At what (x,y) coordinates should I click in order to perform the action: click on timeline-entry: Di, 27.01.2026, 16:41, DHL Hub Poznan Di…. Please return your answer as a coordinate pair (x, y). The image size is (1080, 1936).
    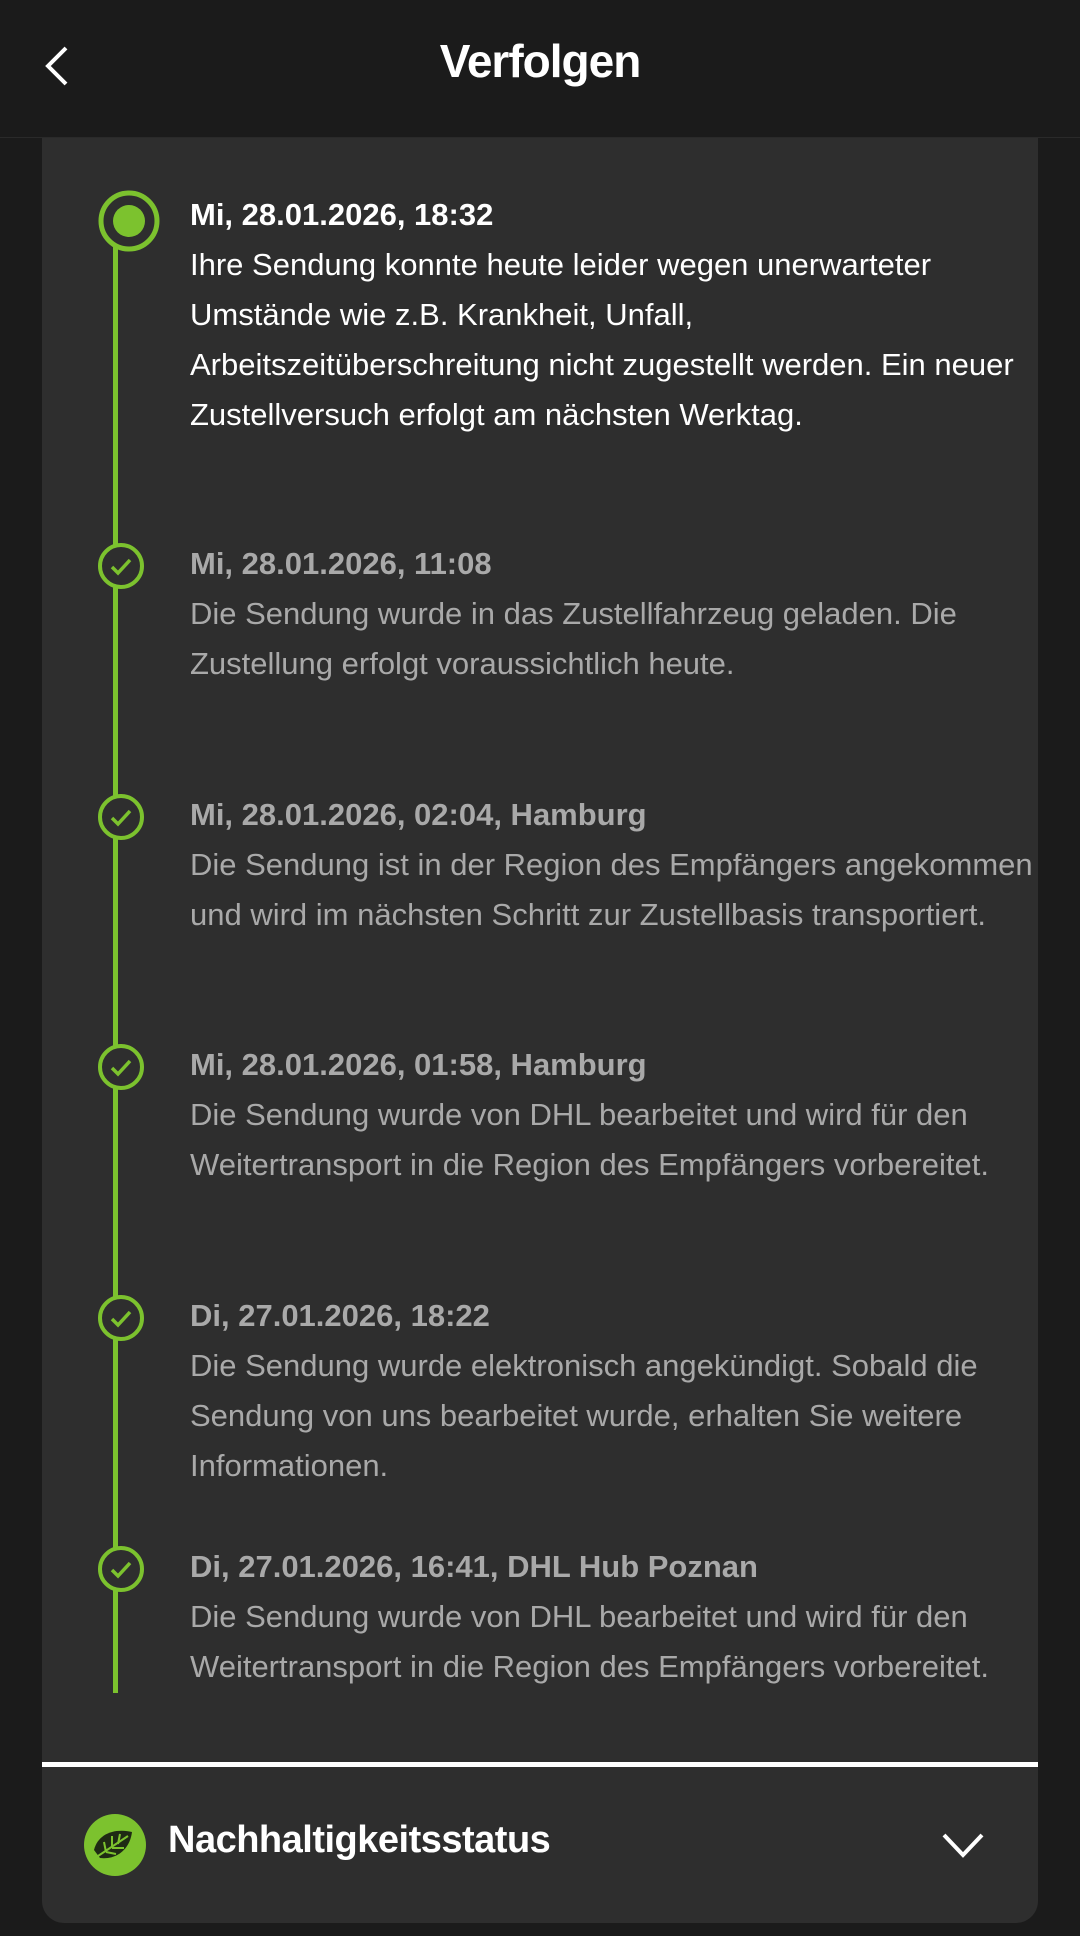
    Looking at the image, I should click on (569, 1617).